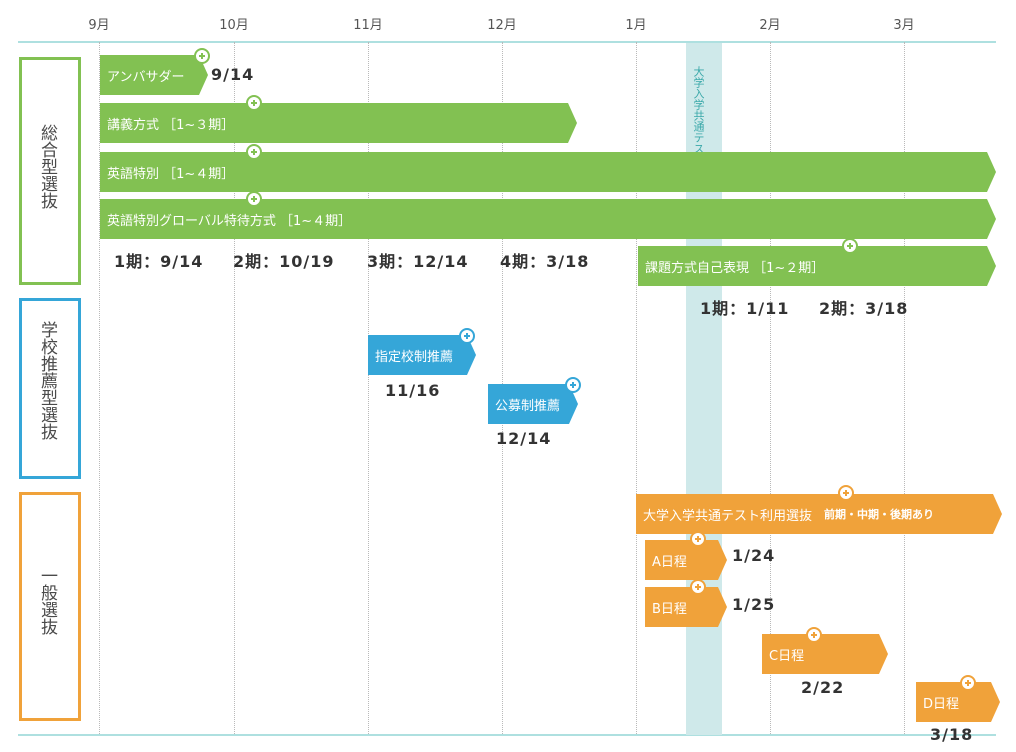  I want to click on common-test-label: 大学入学共通テスト, so click(698, 115).